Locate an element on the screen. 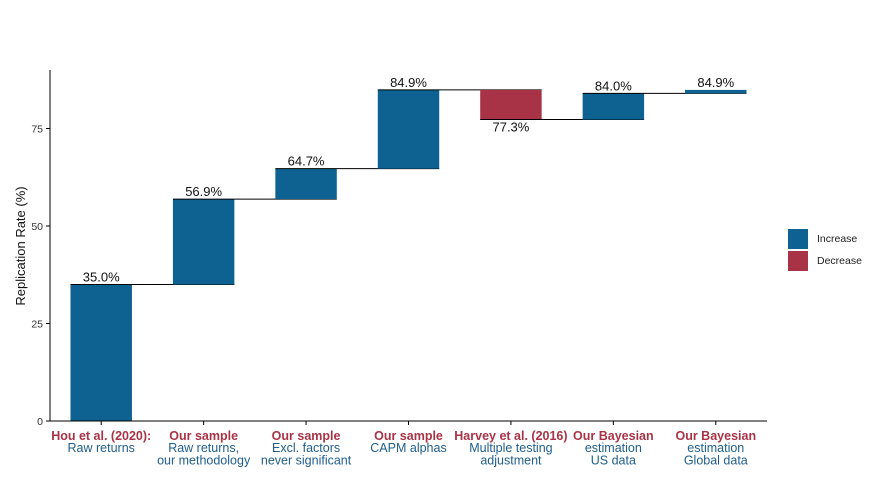 This screenshot has height=486, width=881. y-tick-label-50: 50 is located at coordinates (37, 227).